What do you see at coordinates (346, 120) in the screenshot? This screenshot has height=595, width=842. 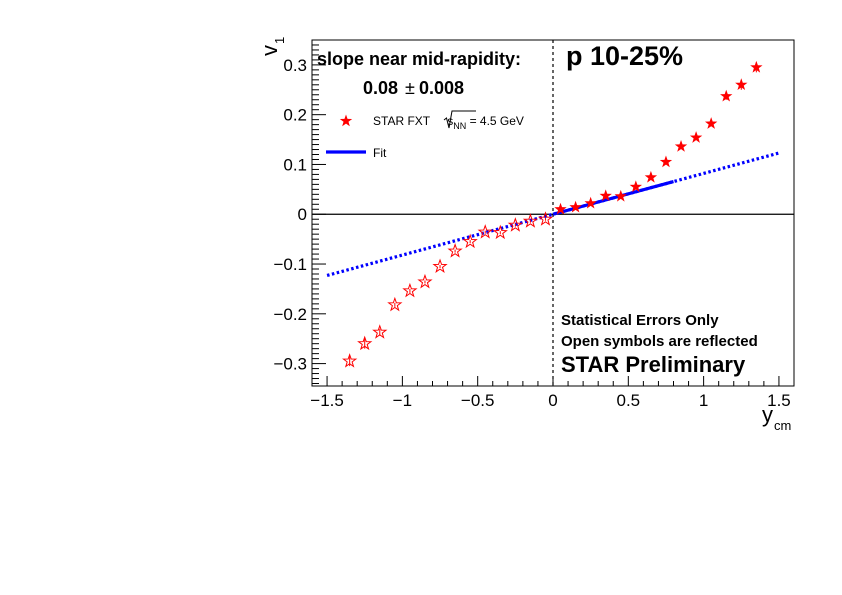 I see `legend-star-marker` at bounding box center [346, 120].